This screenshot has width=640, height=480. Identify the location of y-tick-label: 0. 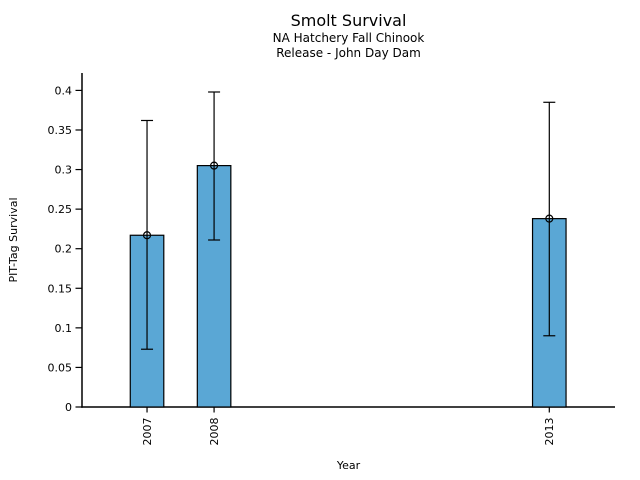
(68, 407).